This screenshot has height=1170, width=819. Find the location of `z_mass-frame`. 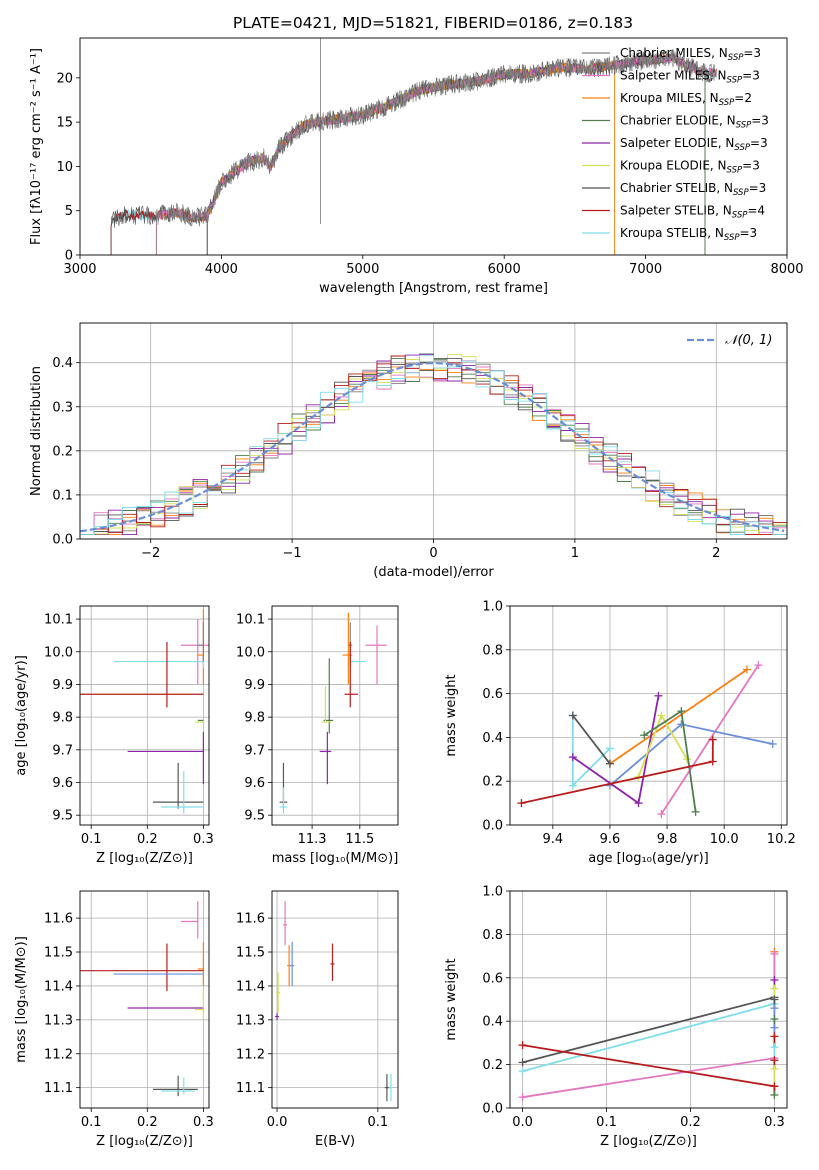

z_mass-frame is located at coordinates (144, 999).